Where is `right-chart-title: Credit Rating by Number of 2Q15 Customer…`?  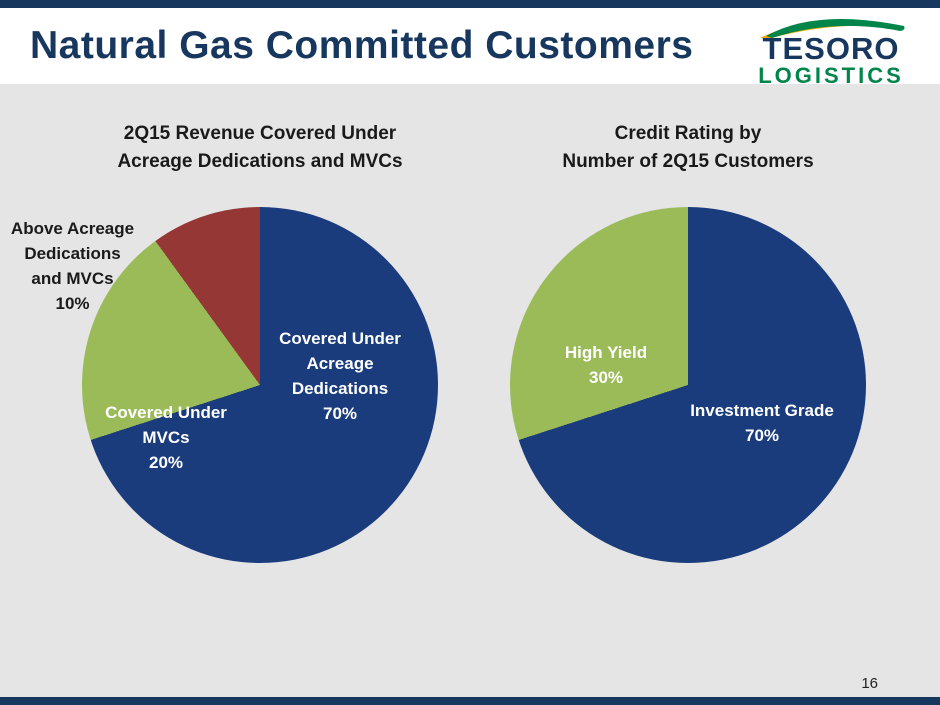 right-chart-title: Credit Rating by Number of 2Q15 Customer… is located at coordinates (688, 147).